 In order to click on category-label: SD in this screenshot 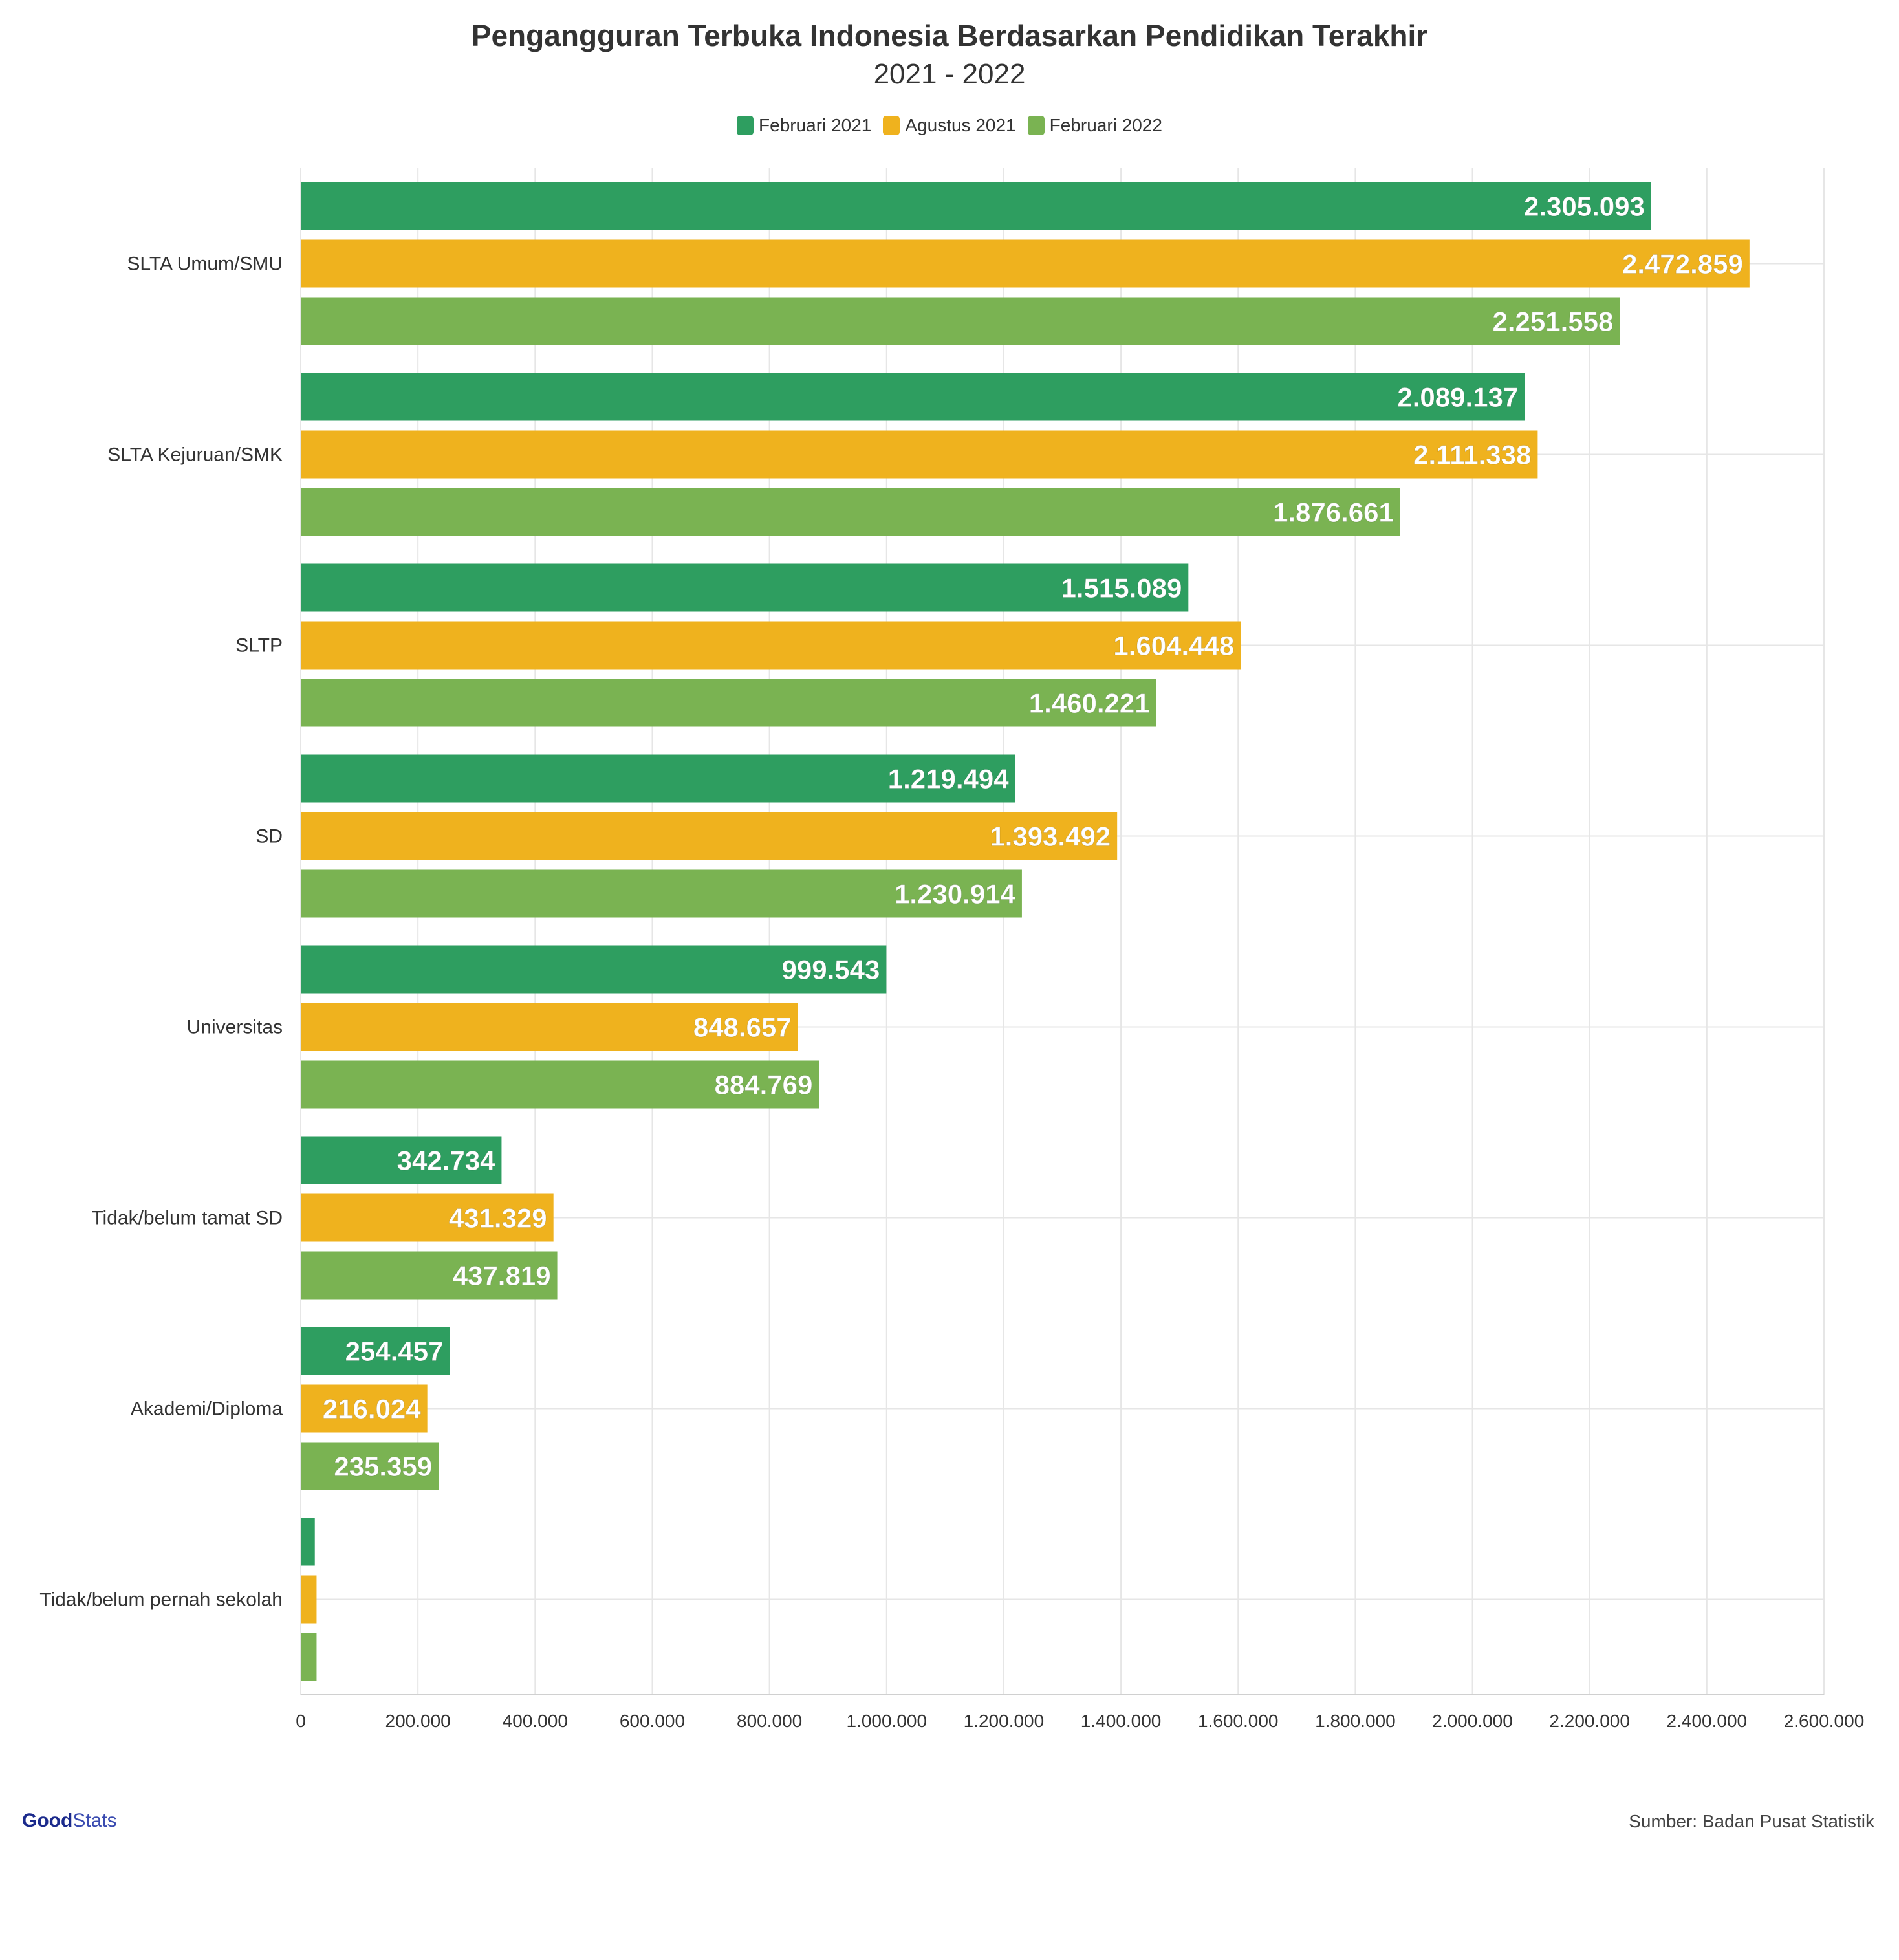, I will do `click(269, 836)`.